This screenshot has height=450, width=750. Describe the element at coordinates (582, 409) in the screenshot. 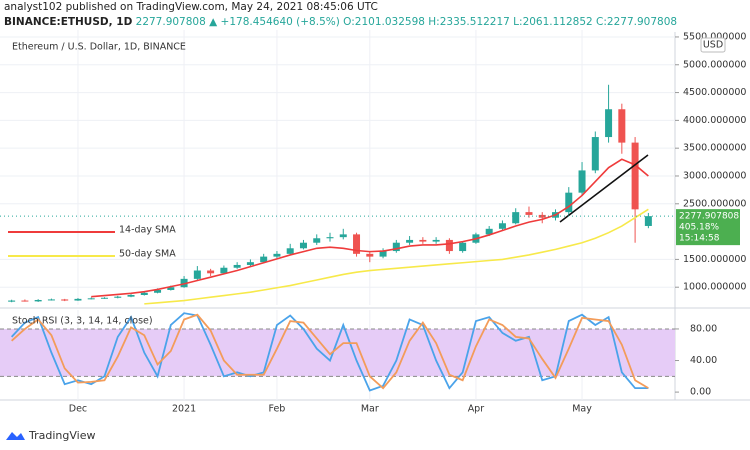

I see `x-tick-label: May` at that location.